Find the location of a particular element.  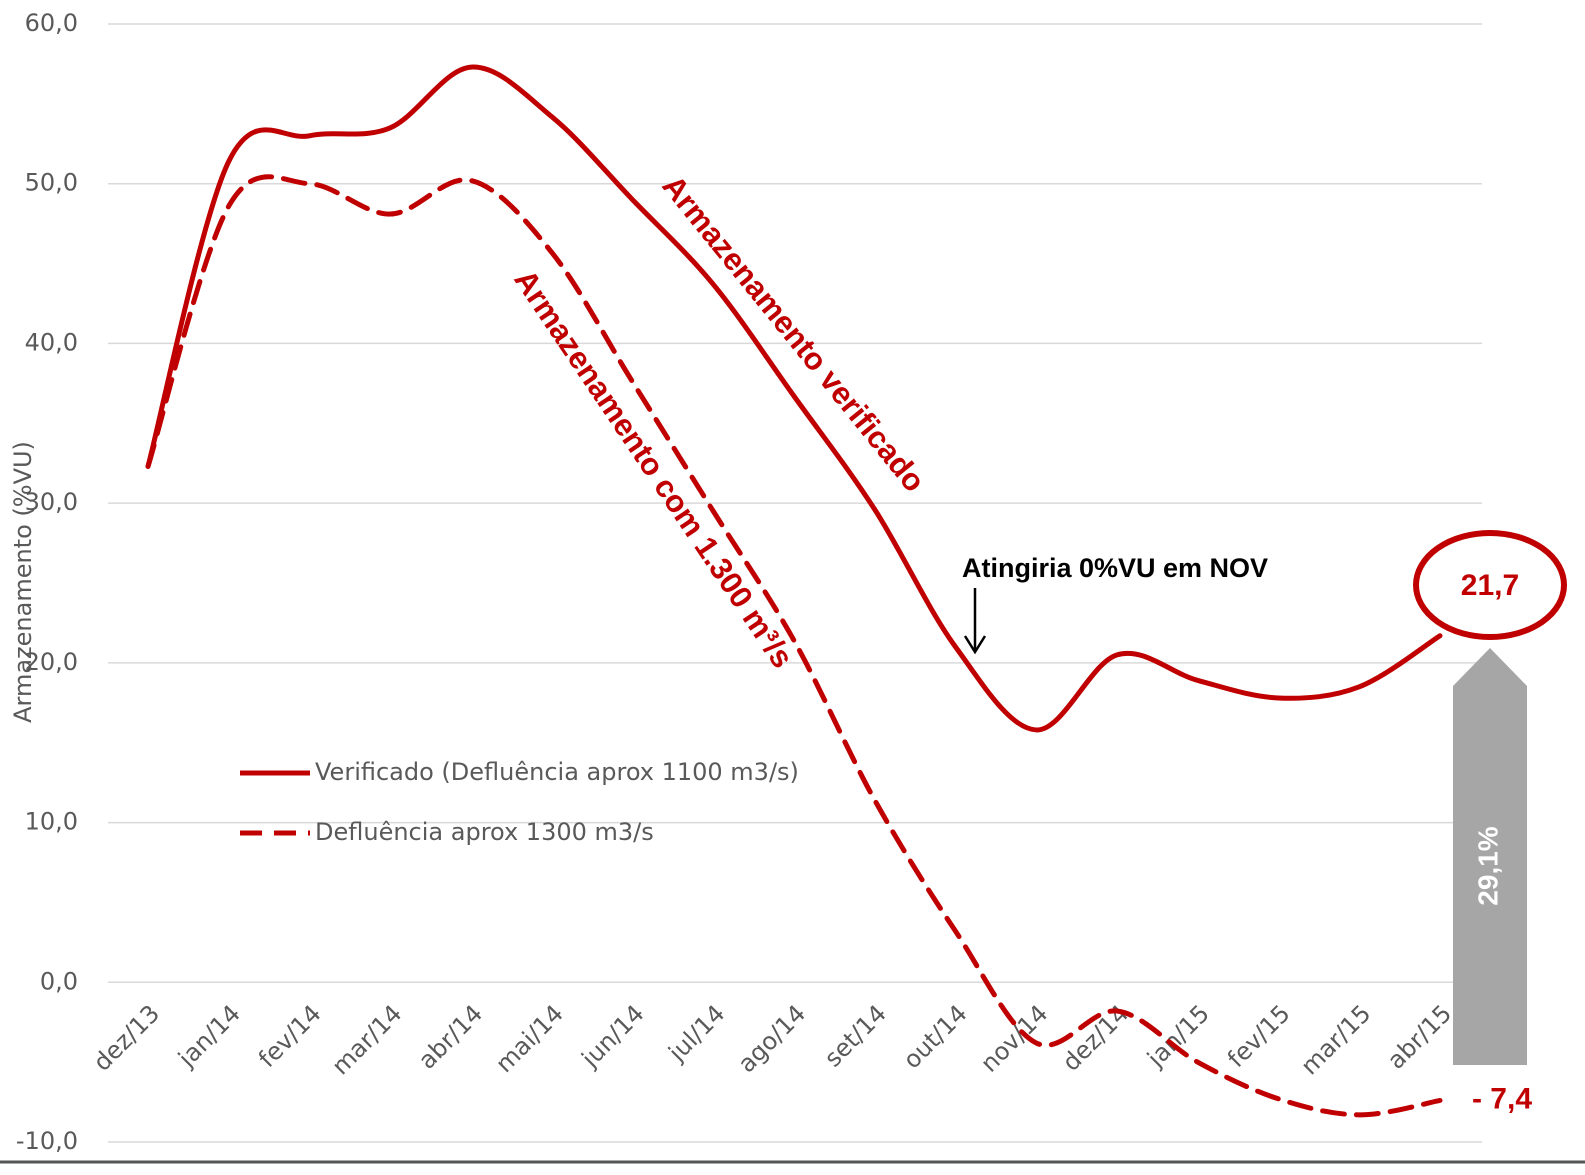

y-tick-label: 10,0 is located at coordinates (51, 822).